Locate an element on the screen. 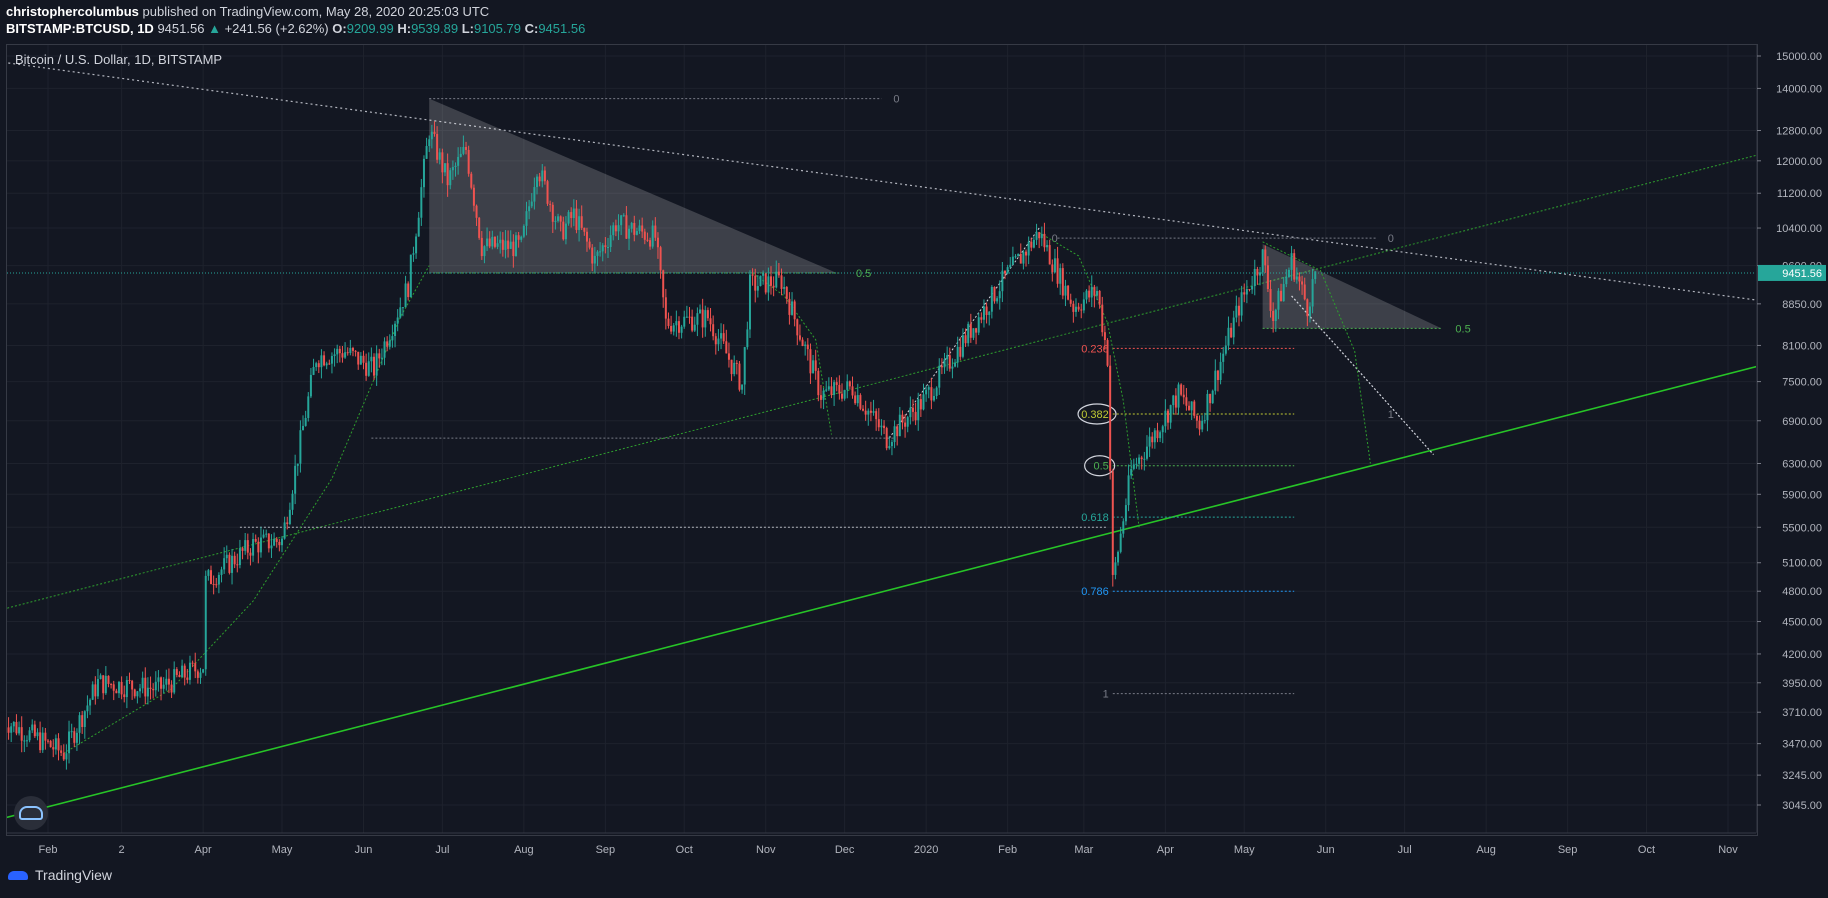  x-tick-label: Aug is located at coordinates (1486, 850).